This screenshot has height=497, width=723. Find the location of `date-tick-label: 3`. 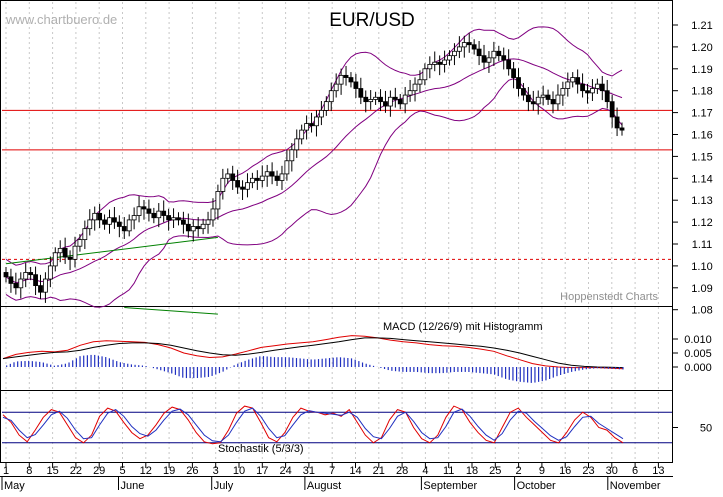

date-tick-label: 3 is located at coordinates (216, 471).